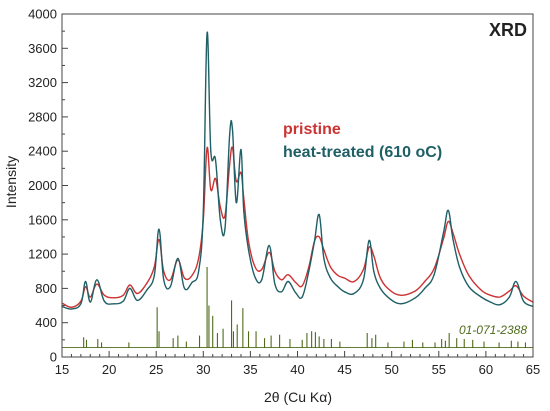 Image resolution: width=550 pixels, height=411 pixels. Describe the element at coordinates (250, 369) in the screenshot. I see `x-tick-label-35: 35` at that location.